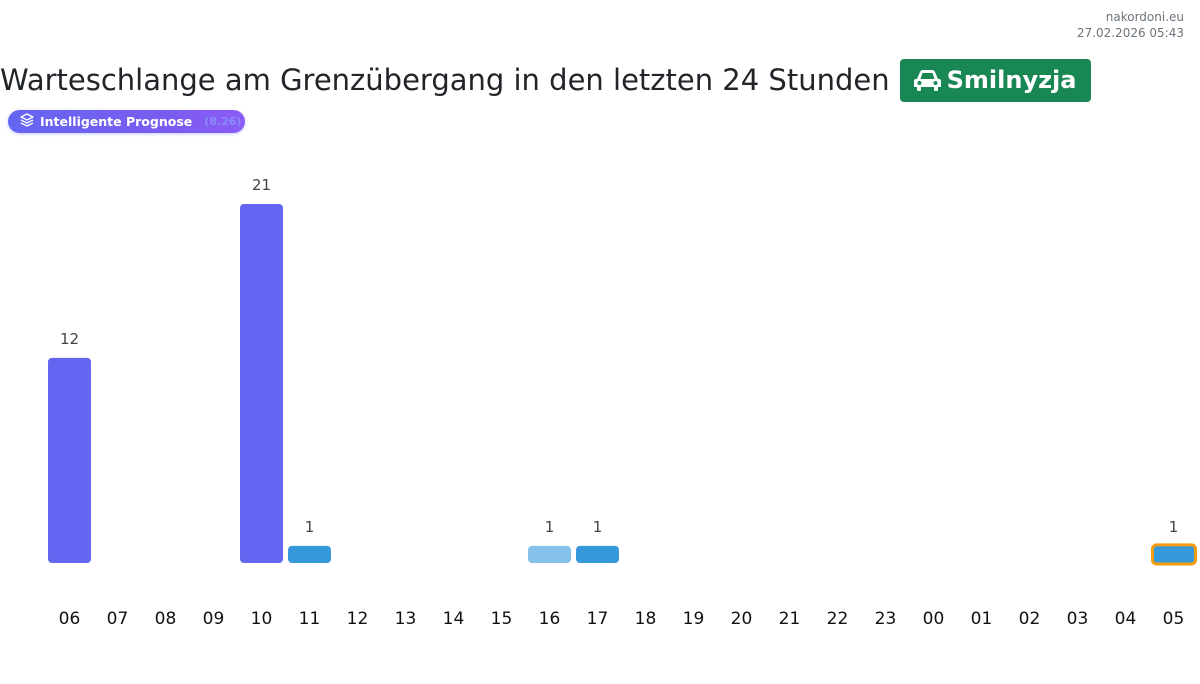 The width and height of the screenshot is (1200, 684). What do you see at coordinates (927, 80) in the screenshot?
I see `car-icon` at bounding box center [927, 80].